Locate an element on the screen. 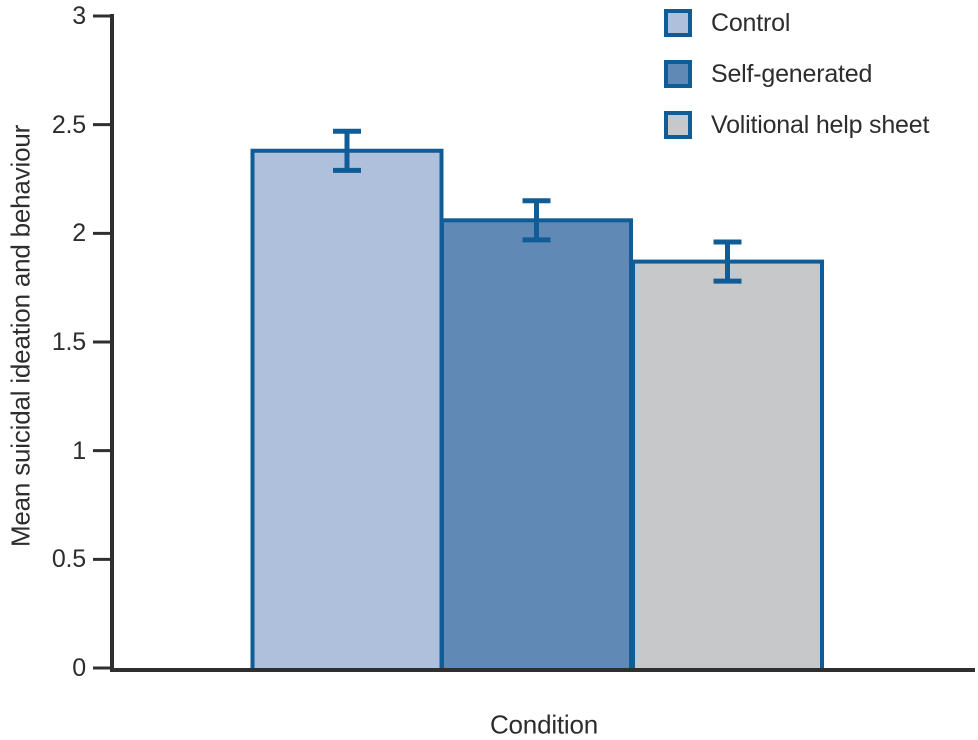  bar-control is located at coordinates (347, 410).